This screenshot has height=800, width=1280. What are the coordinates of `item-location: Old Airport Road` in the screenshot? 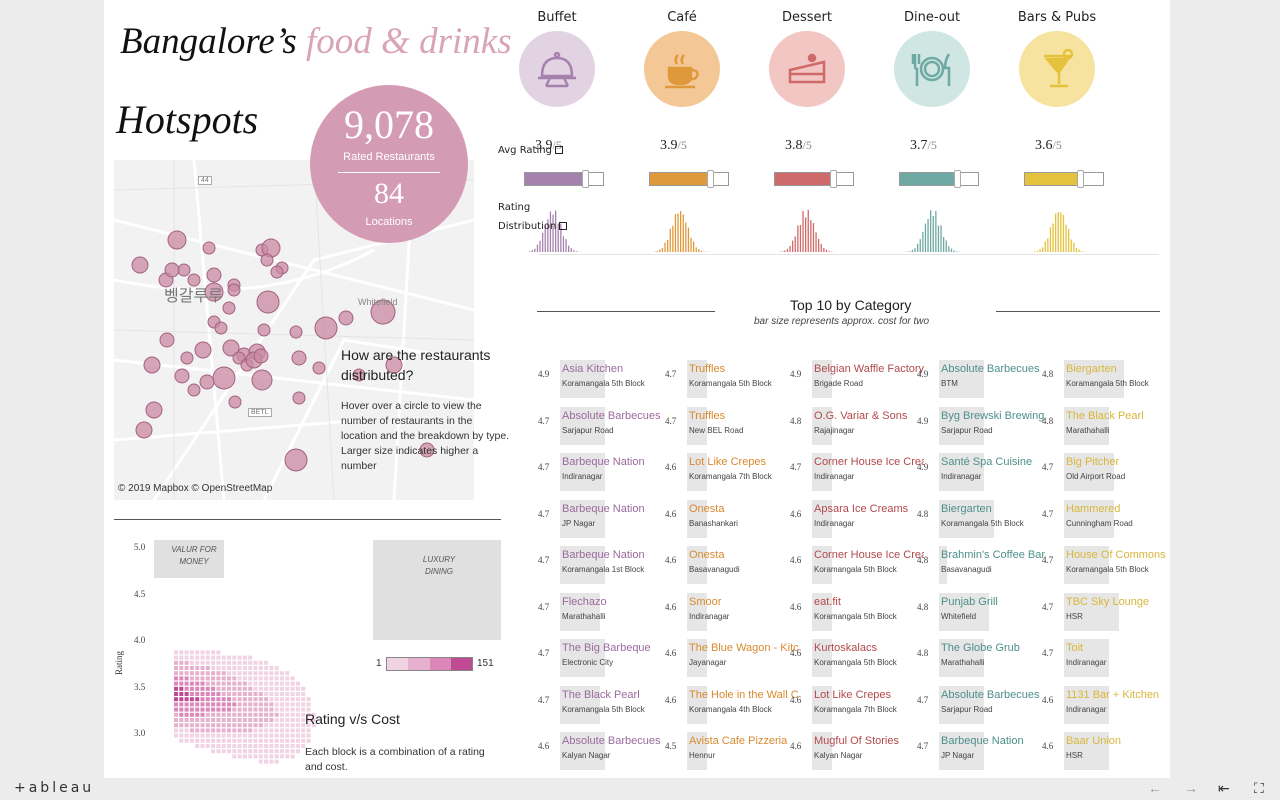 It's located at (1096, 476).